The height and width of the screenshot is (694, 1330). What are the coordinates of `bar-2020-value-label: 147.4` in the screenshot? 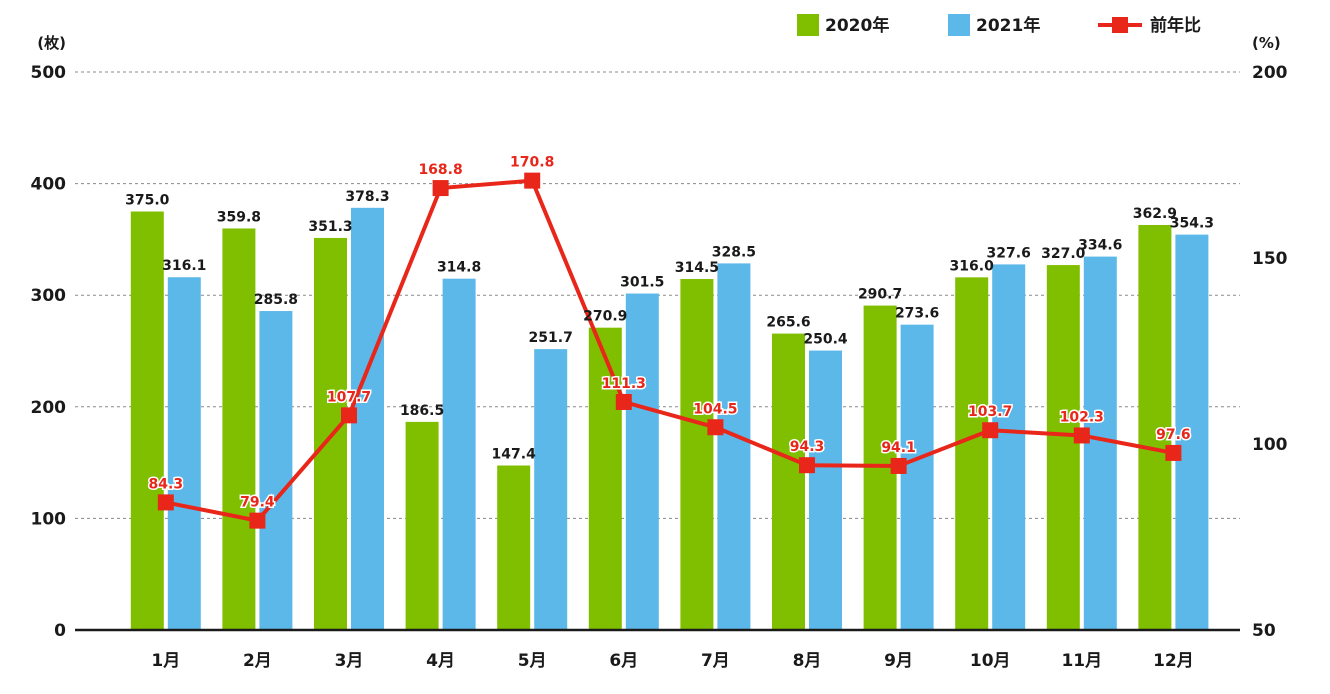 It's located at (514, 455).